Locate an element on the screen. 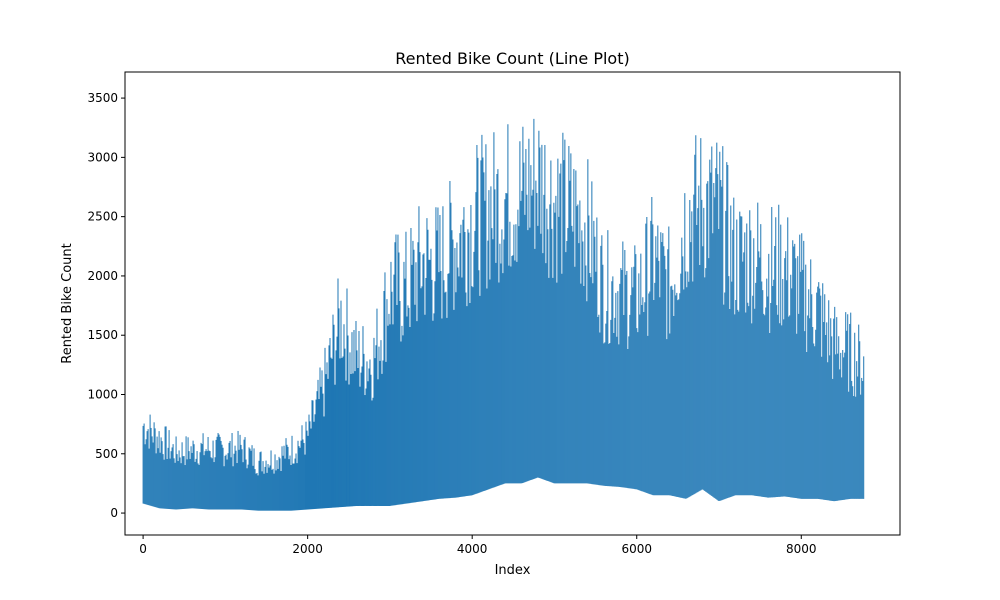 This screenshot has height=600, width=1000. y-tick-label: 500 is located at coordinates (106, 454).